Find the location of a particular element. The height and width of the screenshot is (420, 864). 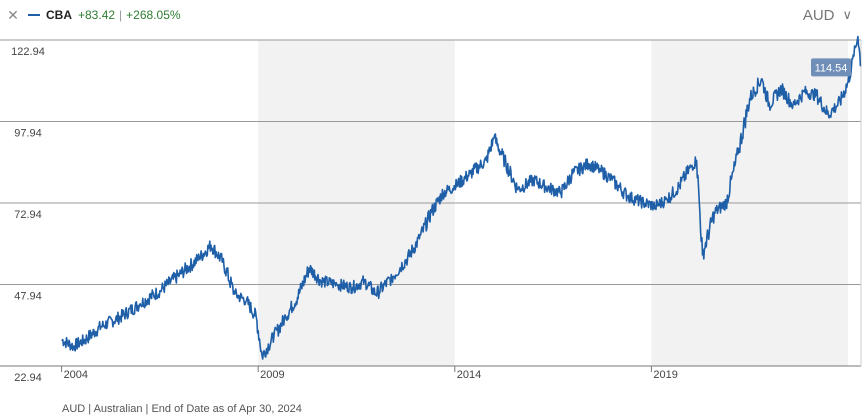

change-percent: +268.05% is located at coordinates (153, 15).